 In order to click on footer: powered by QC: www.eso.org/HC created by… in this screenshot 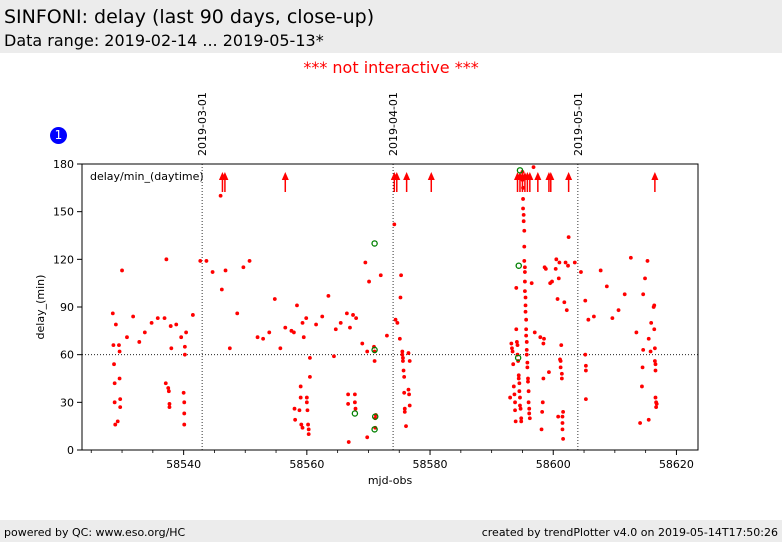, I will do `click(391, 531)`.